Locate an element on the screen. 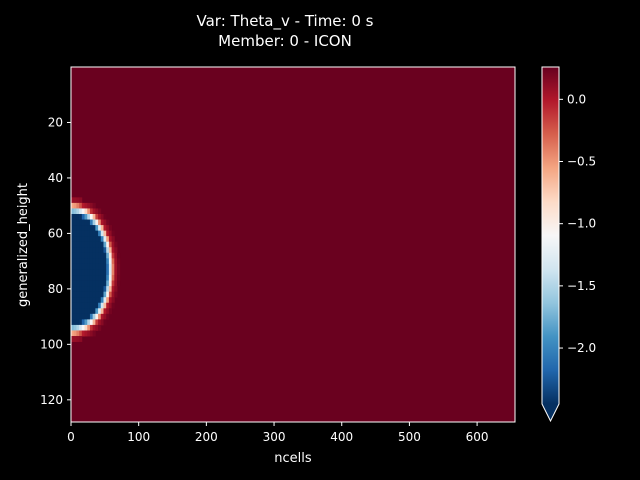  y-tick-label: 20 is located at coordinates (55, 122).